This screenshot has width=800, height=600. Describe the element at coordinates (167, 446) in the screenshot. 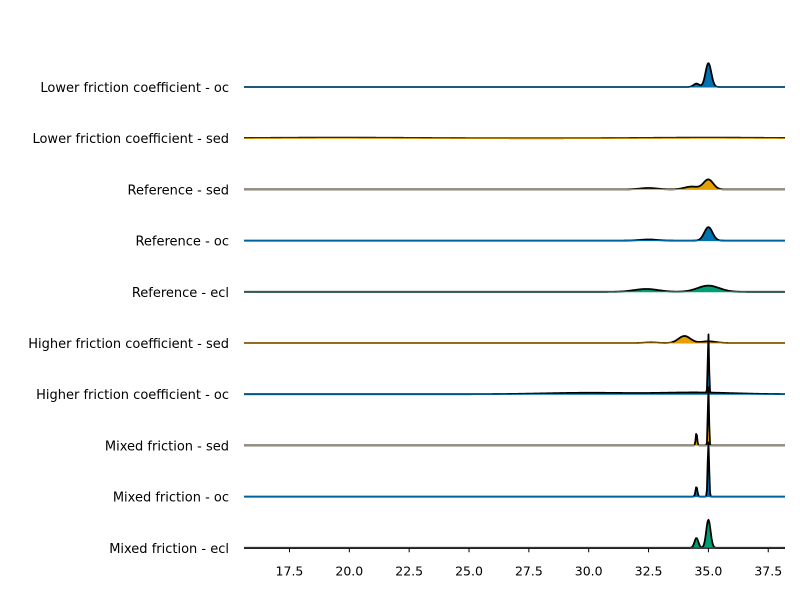

I see `row-label: Mixed friction - sed` at that location.